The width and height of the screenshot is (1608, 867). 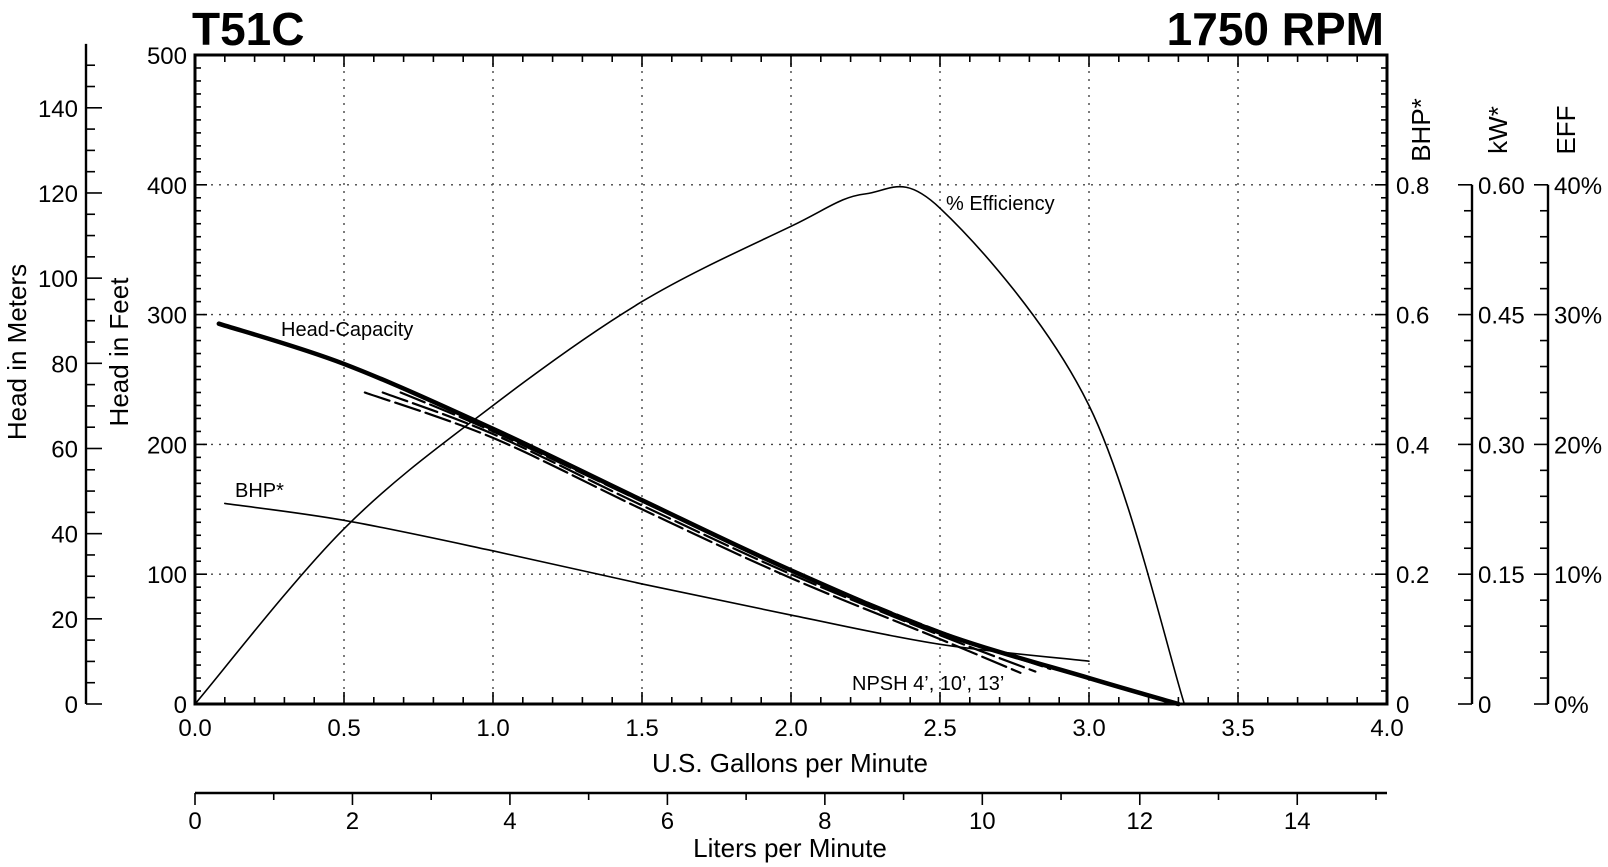 What do you see at coordinates (1088, 728) in the screenshot?
I see `x-tick-label: 3.0` at bounding box center [1088, 728].